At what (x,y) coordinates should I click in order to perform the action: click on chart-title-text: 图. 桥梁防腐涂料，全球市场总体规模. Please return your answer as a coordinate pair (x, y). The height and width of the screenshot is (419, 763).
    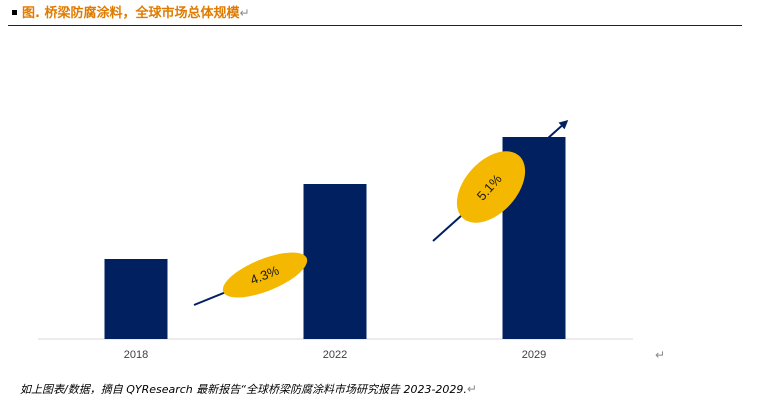
    Looking at the image, I should click on (131, 13).